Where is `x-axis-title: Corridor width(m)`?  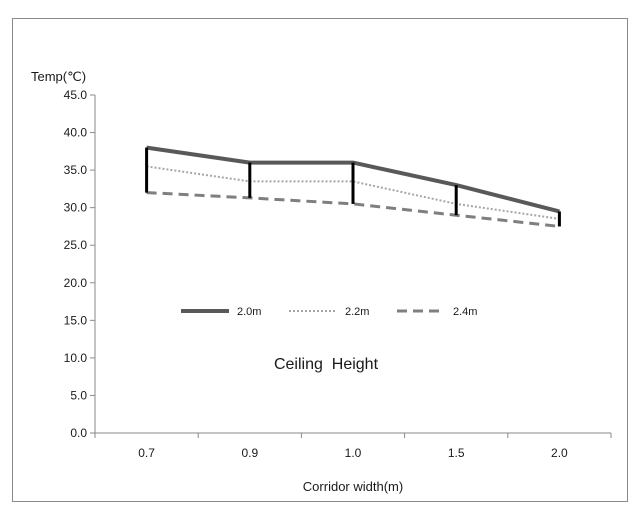 x-axis-title: Corridor width(m) is located at coordinates (353, 486).